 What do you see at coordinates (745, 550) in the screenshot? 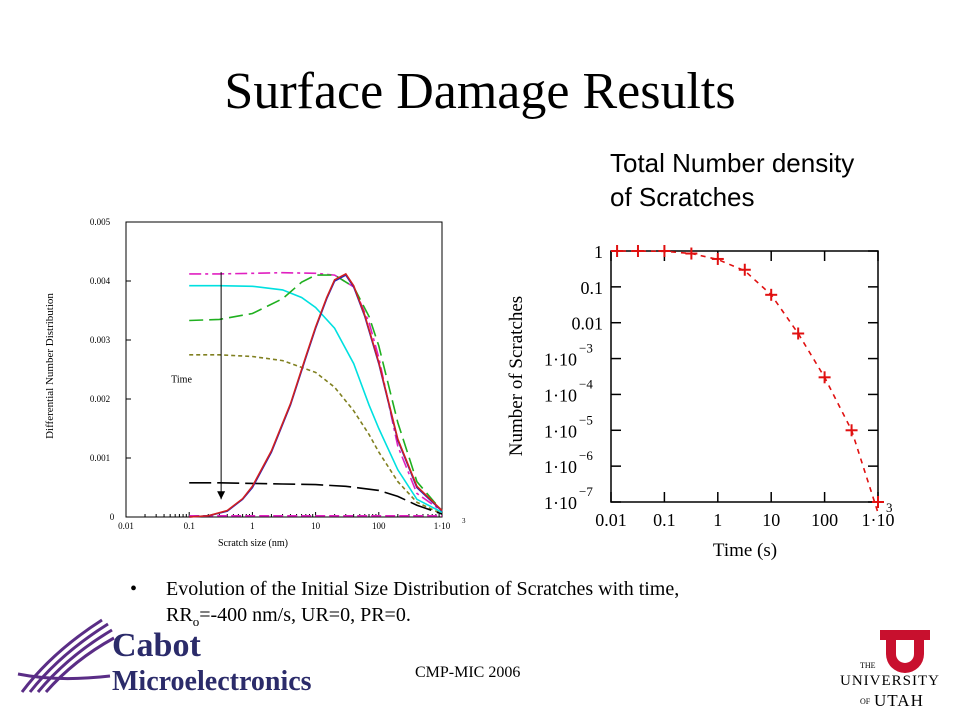
I see `chart2-x-axis-label: Time (s)` at bounding box center [745, 550].